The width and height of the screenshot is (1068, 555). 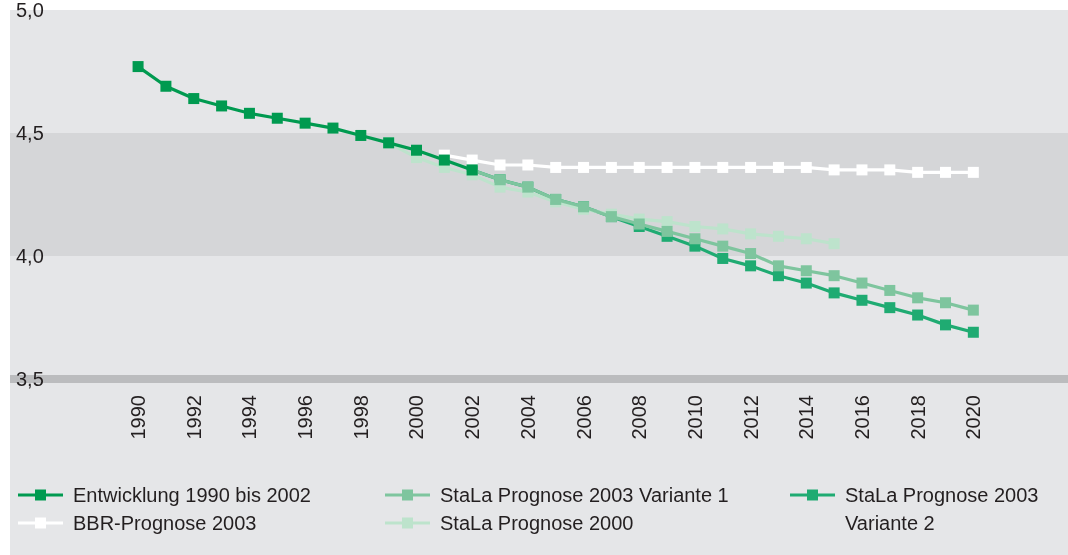 What do you see at coordinates (360, 417) in the screenshot?
I see `x-tick-label: 1998` at bounding box center [360, 417].